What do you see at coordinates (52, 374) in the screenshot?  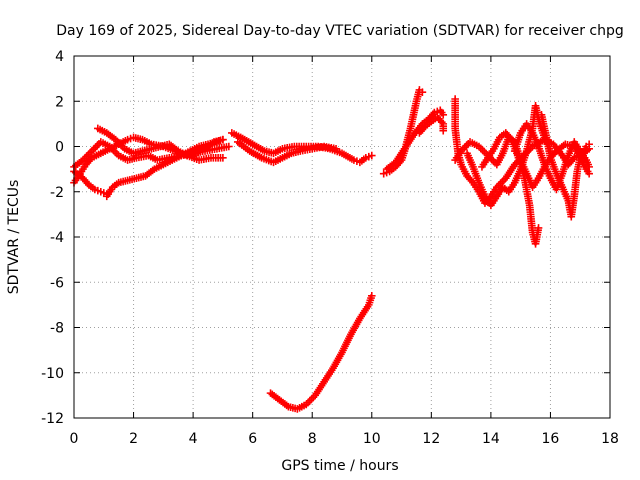 I see `y-tick-label: -10` at bounding box center [52, 374].